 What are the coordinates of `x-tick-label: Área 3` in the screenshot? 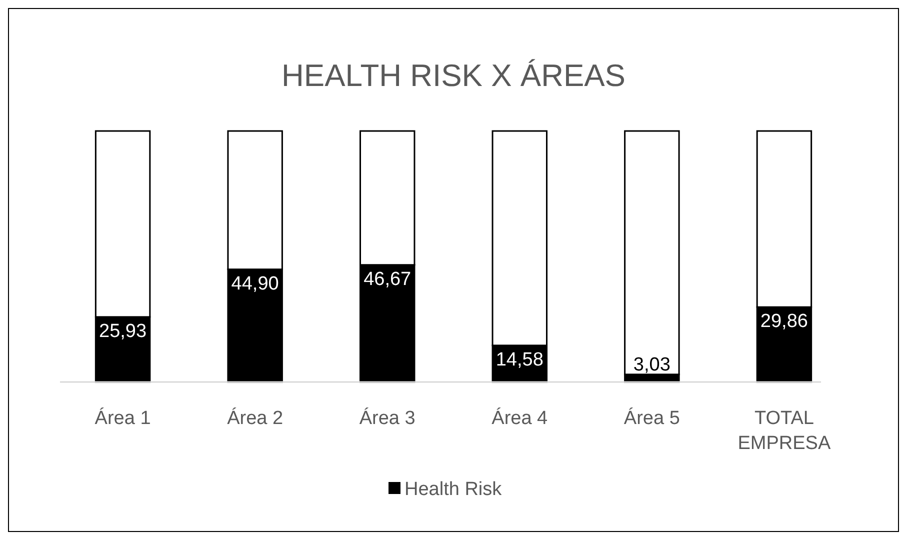 It's located at (387, 418).